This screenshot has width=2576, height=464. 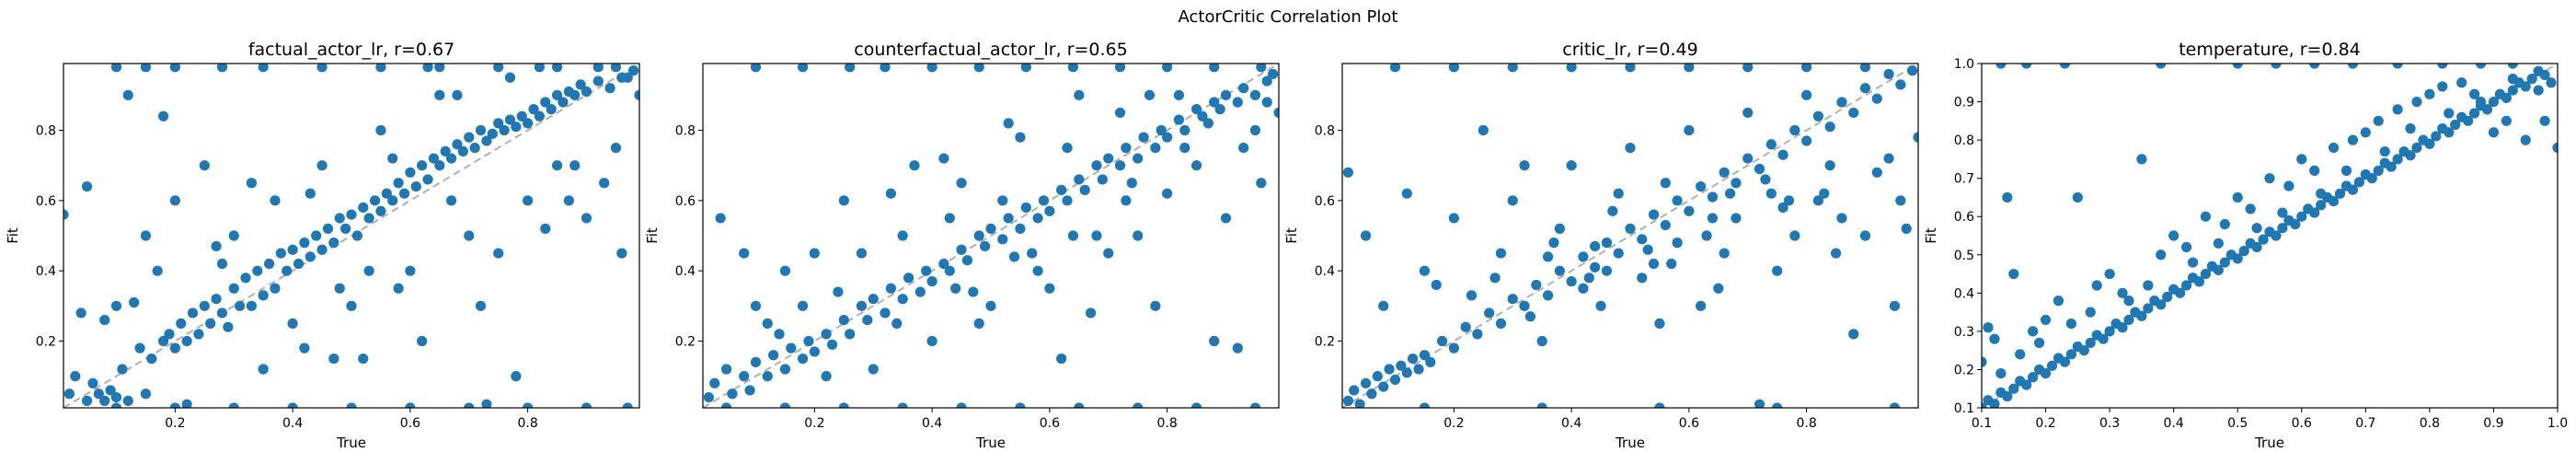 What do you see at coordinates (1050, 423) in the screenshot?
I see `x-tick-label: 0.6` at bounding box center [1050, 423].